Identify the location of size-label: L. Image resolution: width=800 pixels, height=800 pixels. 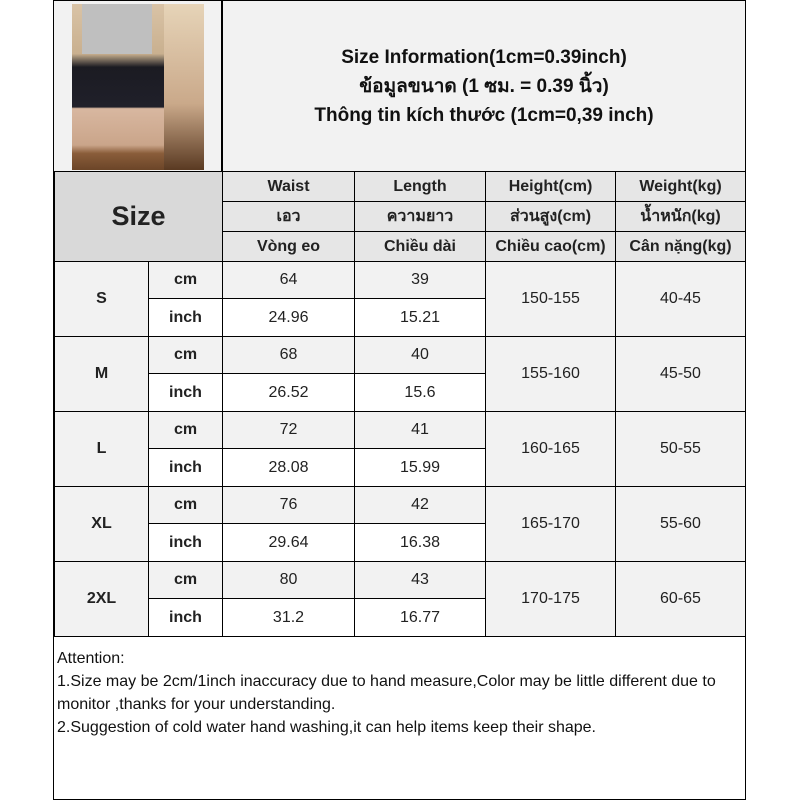
(101, 449).